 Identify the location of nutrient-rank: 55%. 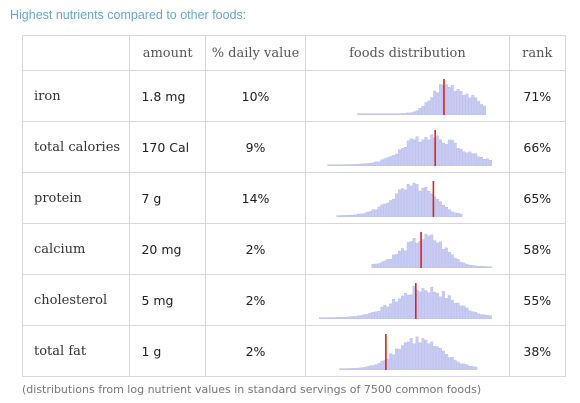
(537, 300).